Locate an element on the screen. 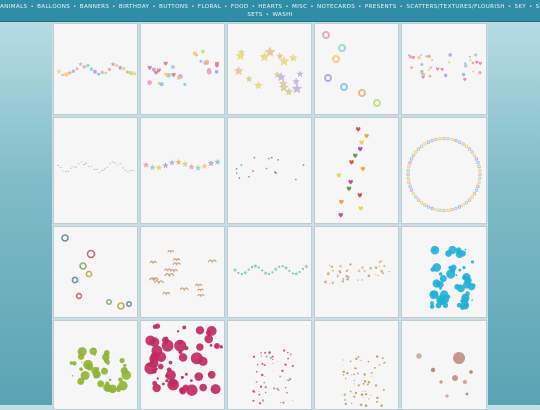 The image size is (540, 410). scatter-thumb-pink-splatter is located at coordinates (182, 365).